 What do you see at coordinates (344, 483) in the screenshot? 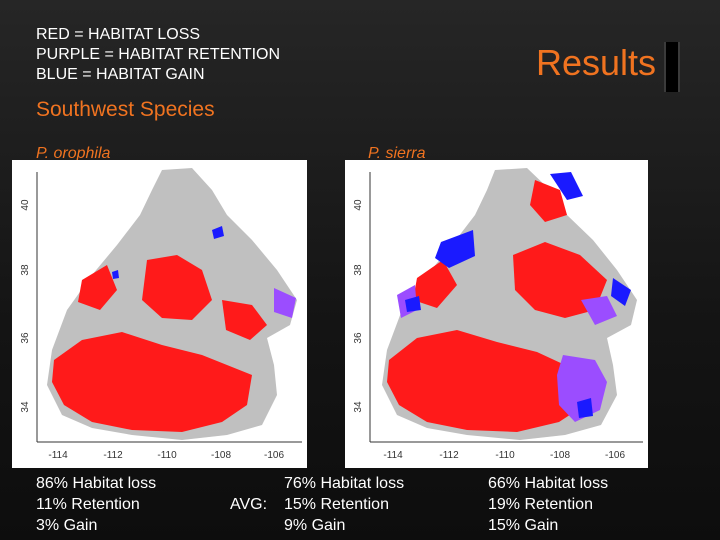
I see `stat-loss: 76% Habitat loss` at bounding box center [344, 483].